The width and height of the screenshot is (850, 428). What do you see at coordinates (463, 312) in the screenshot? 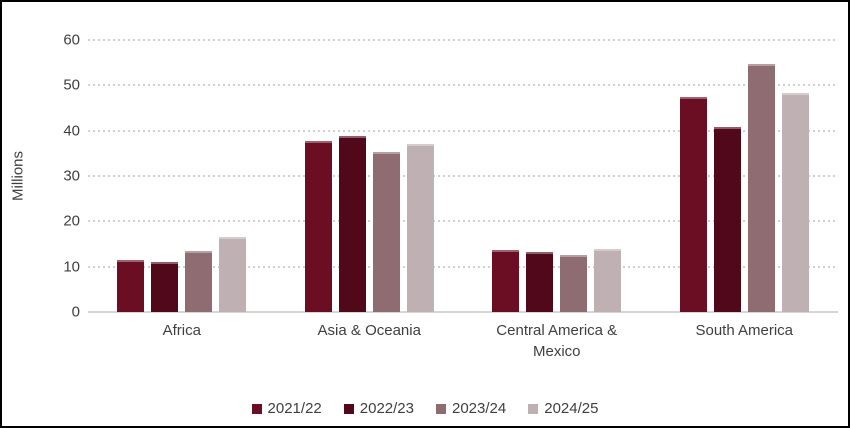
I see `x-axis-line` at bounding box center [463, 312].